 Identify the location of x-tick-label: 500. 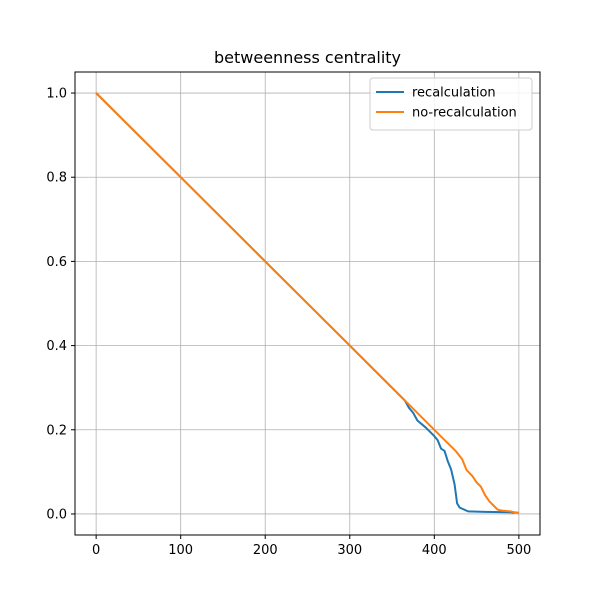
(518, 550).